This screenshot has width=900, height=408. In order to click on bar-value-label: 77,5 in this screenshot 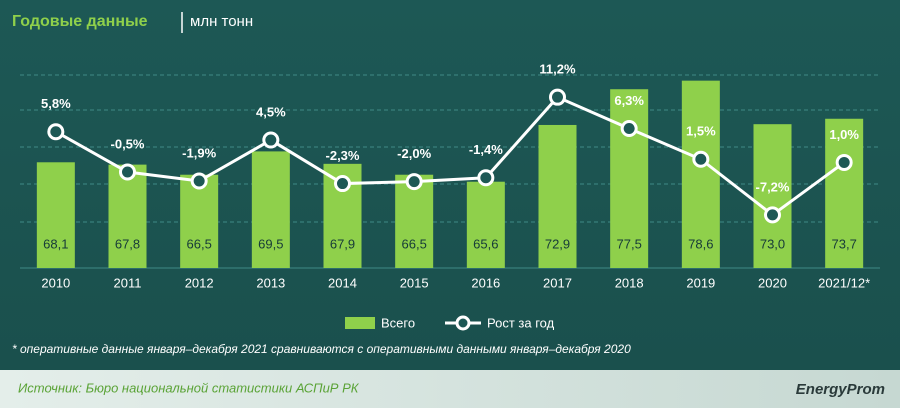, I will do `click(629, 243)`.